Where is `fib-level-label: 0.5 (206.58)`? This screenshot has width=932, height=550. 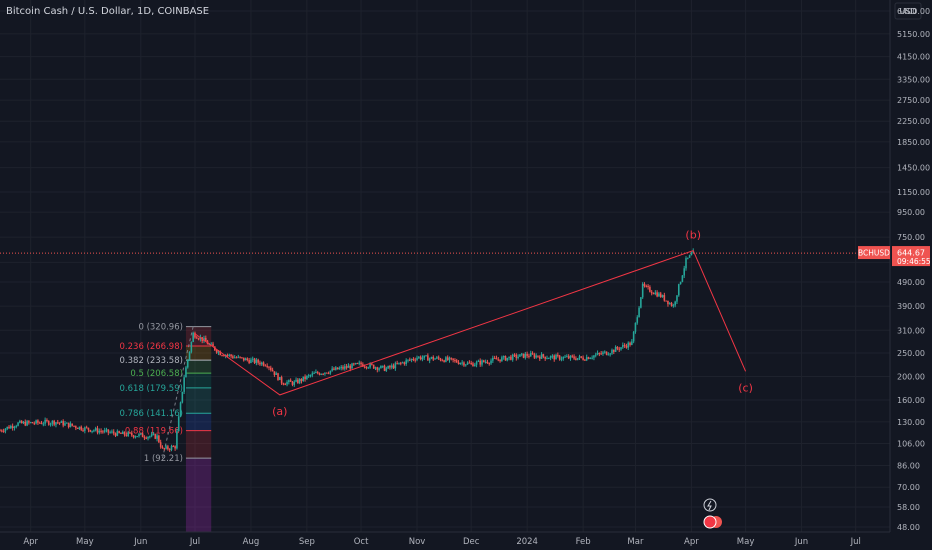 fib-level-label: 0.5 (206.58) is located at coordinates (156, 374).